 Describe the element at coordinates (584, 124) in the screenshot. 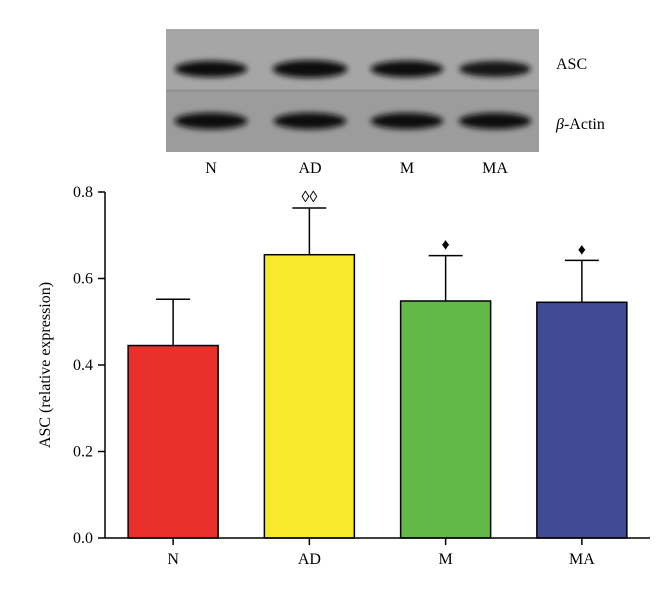

I see `blot-label-actin-name: -Actin` at that location.